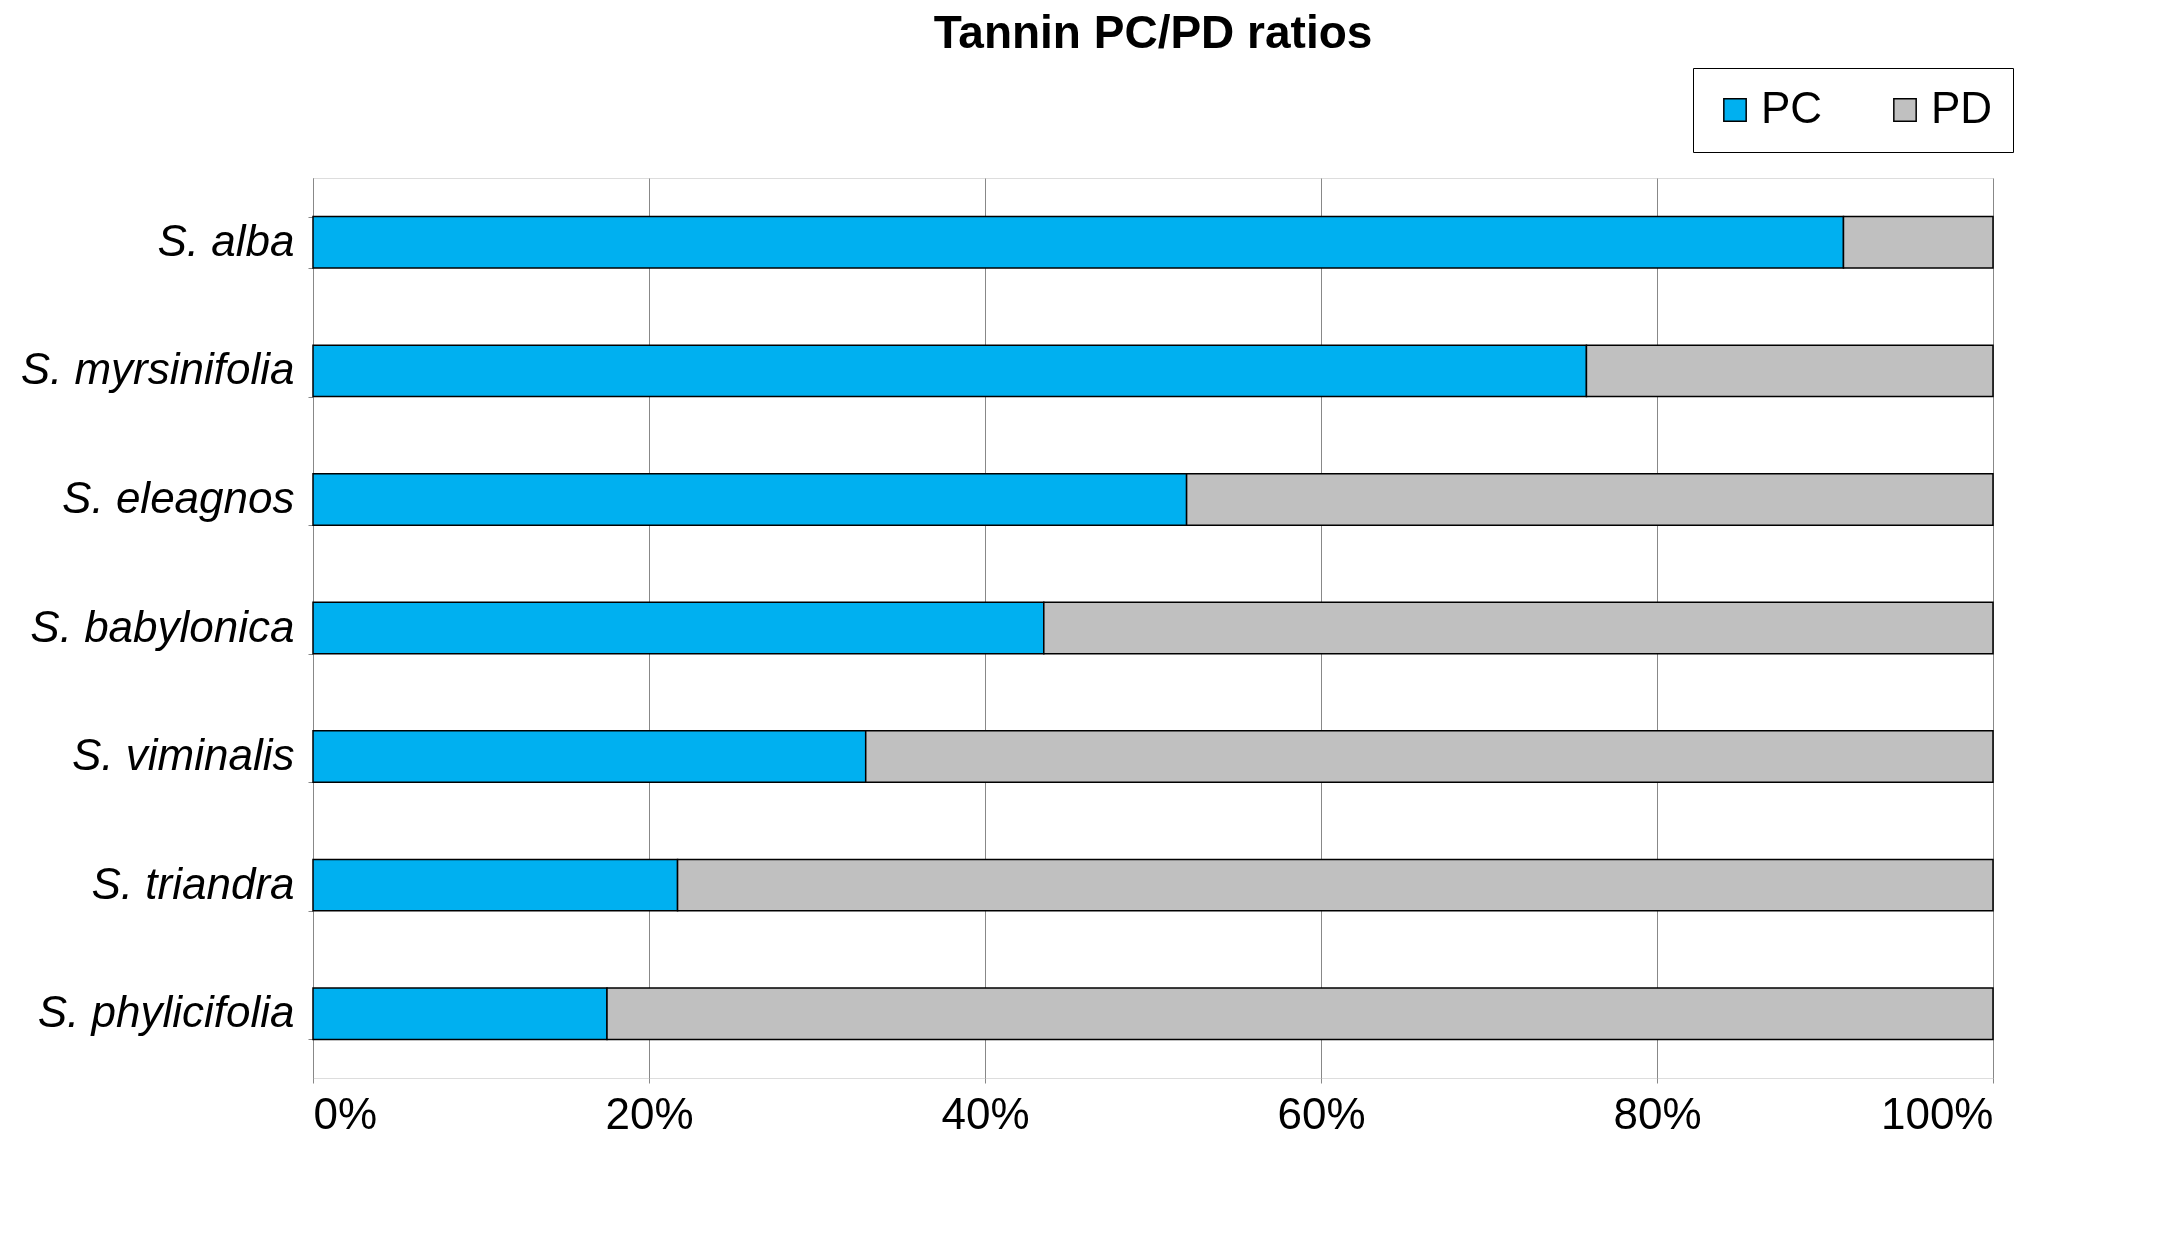 The width and height of the screenshot is (2170, 1252). What do you see at coordinates (183, 755) in the screenshot?
I see `y-tick-label: S. viminalis` at bounding box center [183, 755].